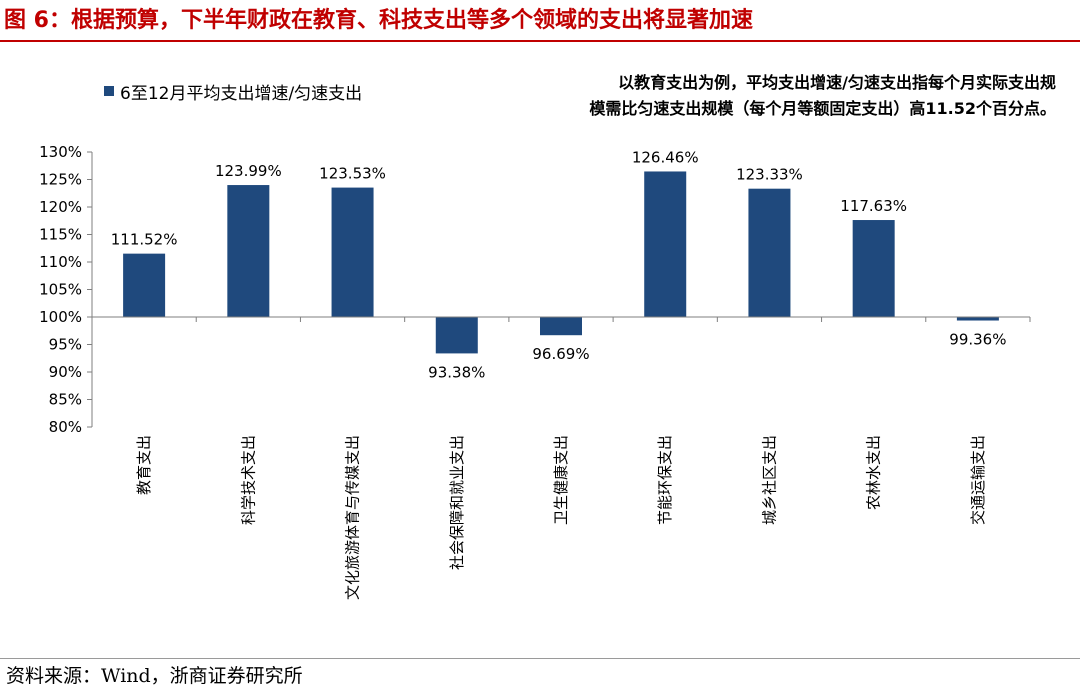 Image resolution: width=1080 pixels, height=693 pixels. I want to click on data-label: 123.99%, so click(248, 171).